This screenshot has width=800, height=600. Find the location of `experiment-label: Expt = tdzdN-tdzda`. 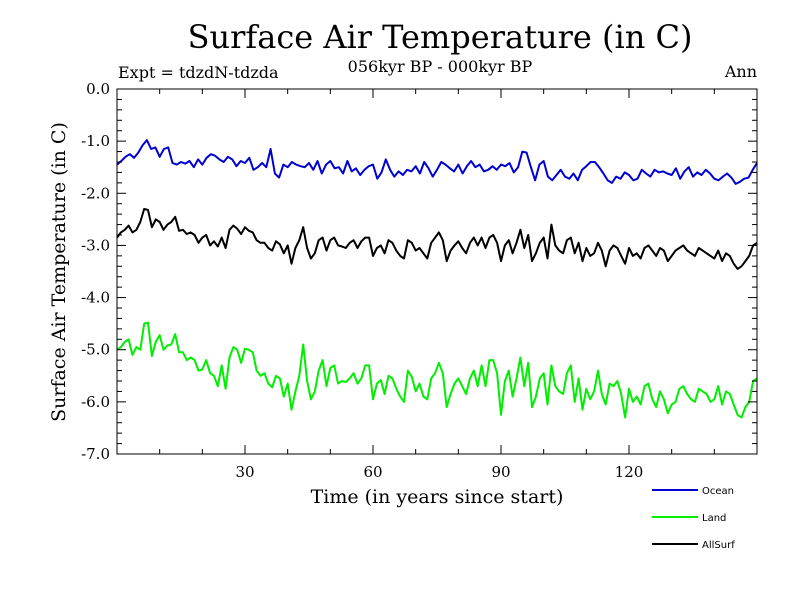

experiment-label: Expt = tdzdN-tdzda is located at coordinates (198, 72).